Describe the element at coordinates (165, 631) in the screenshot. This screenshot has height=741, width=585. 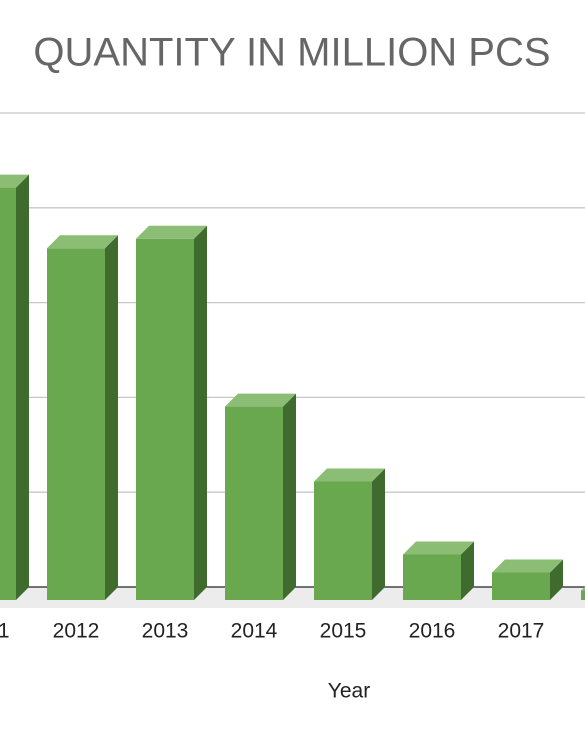
I see `x-tick-label: 2013` at that location.